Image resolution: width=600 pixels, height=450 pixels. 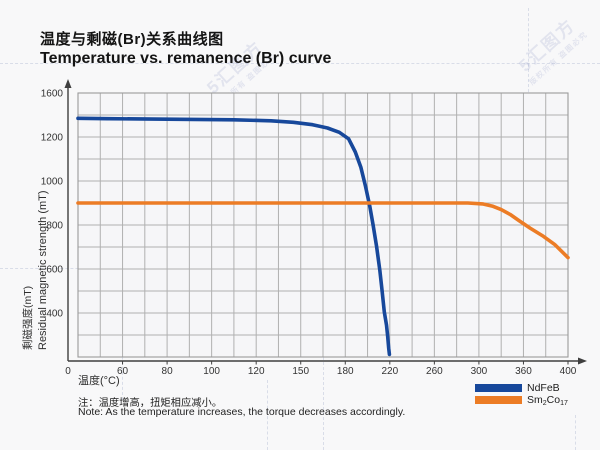 What do you see at coordinates (54, 226) in the screenshot?
I see `y-tick-label: 800` at bounding box center [54, 226].